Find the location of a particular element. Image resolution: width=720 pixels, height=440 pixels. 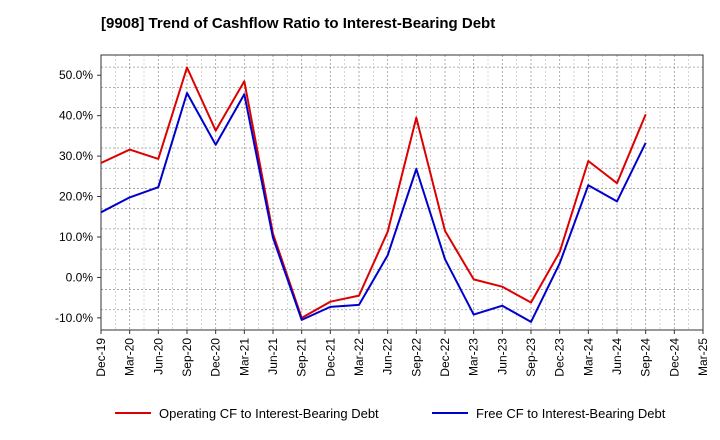

x-tick-label: Dec-23 is located at coordinates (560, 357).